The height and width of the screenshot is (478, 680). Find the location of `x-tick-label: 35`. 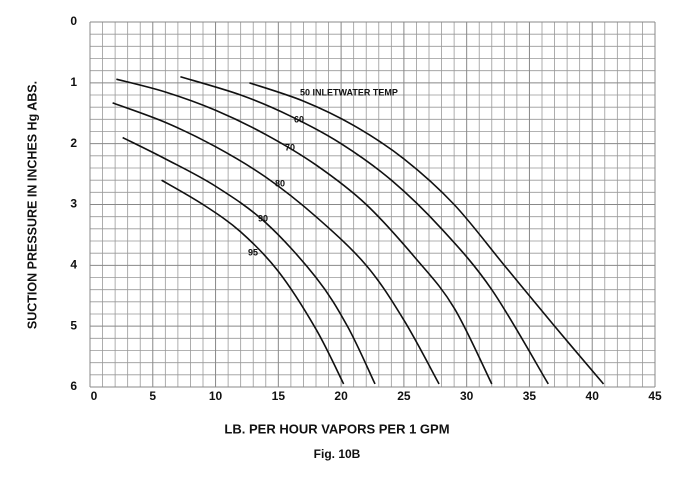

x-tick-label: 35 is located at coordinates (530, 396).